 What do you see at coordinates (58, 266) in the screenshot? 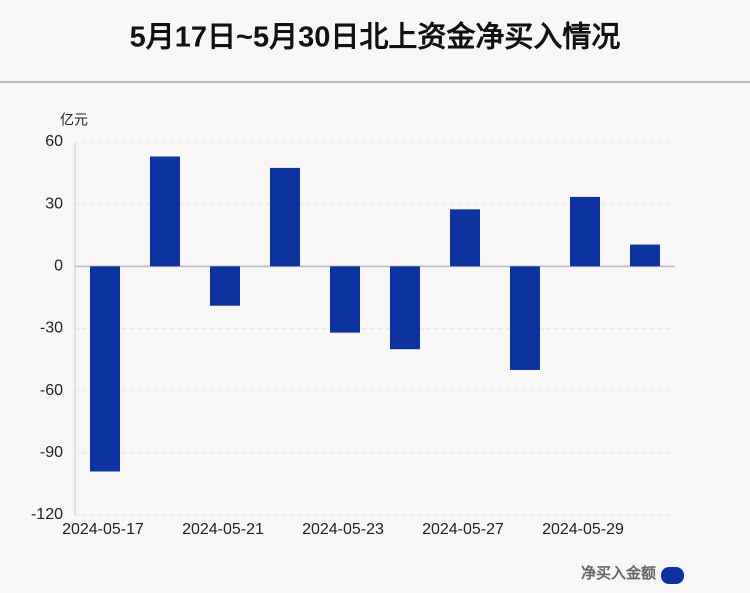
I see `y-tick-label: 0` at bounding box center [58, 266].